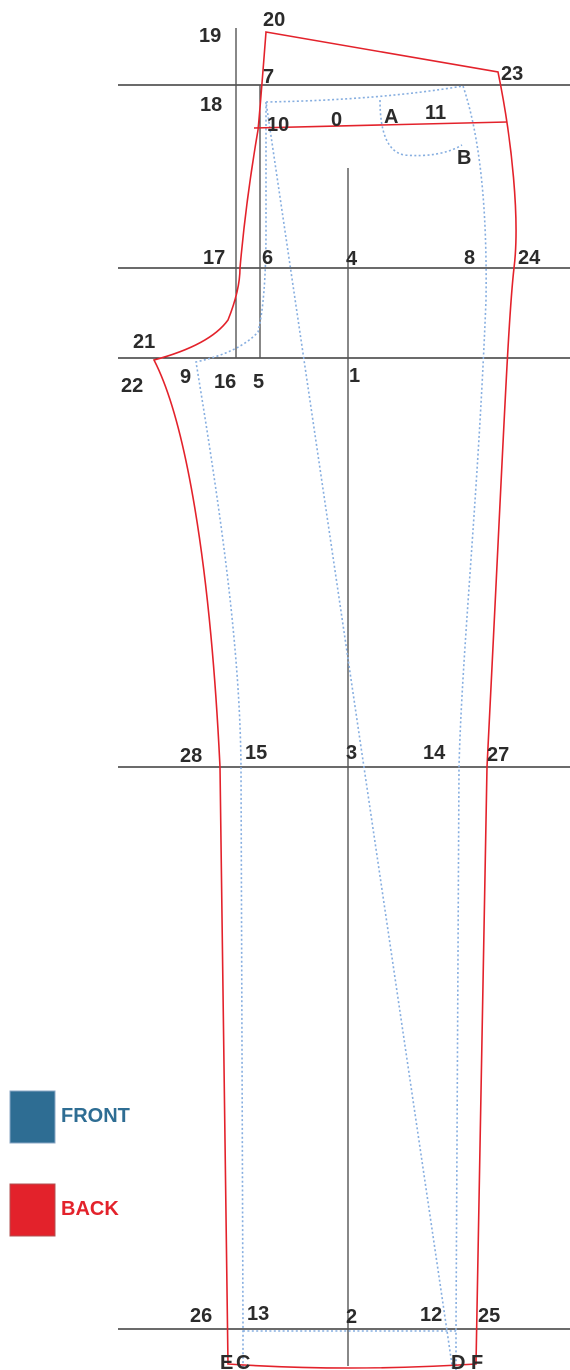  I want to click on point-label-4: 4, so click(352, 259).